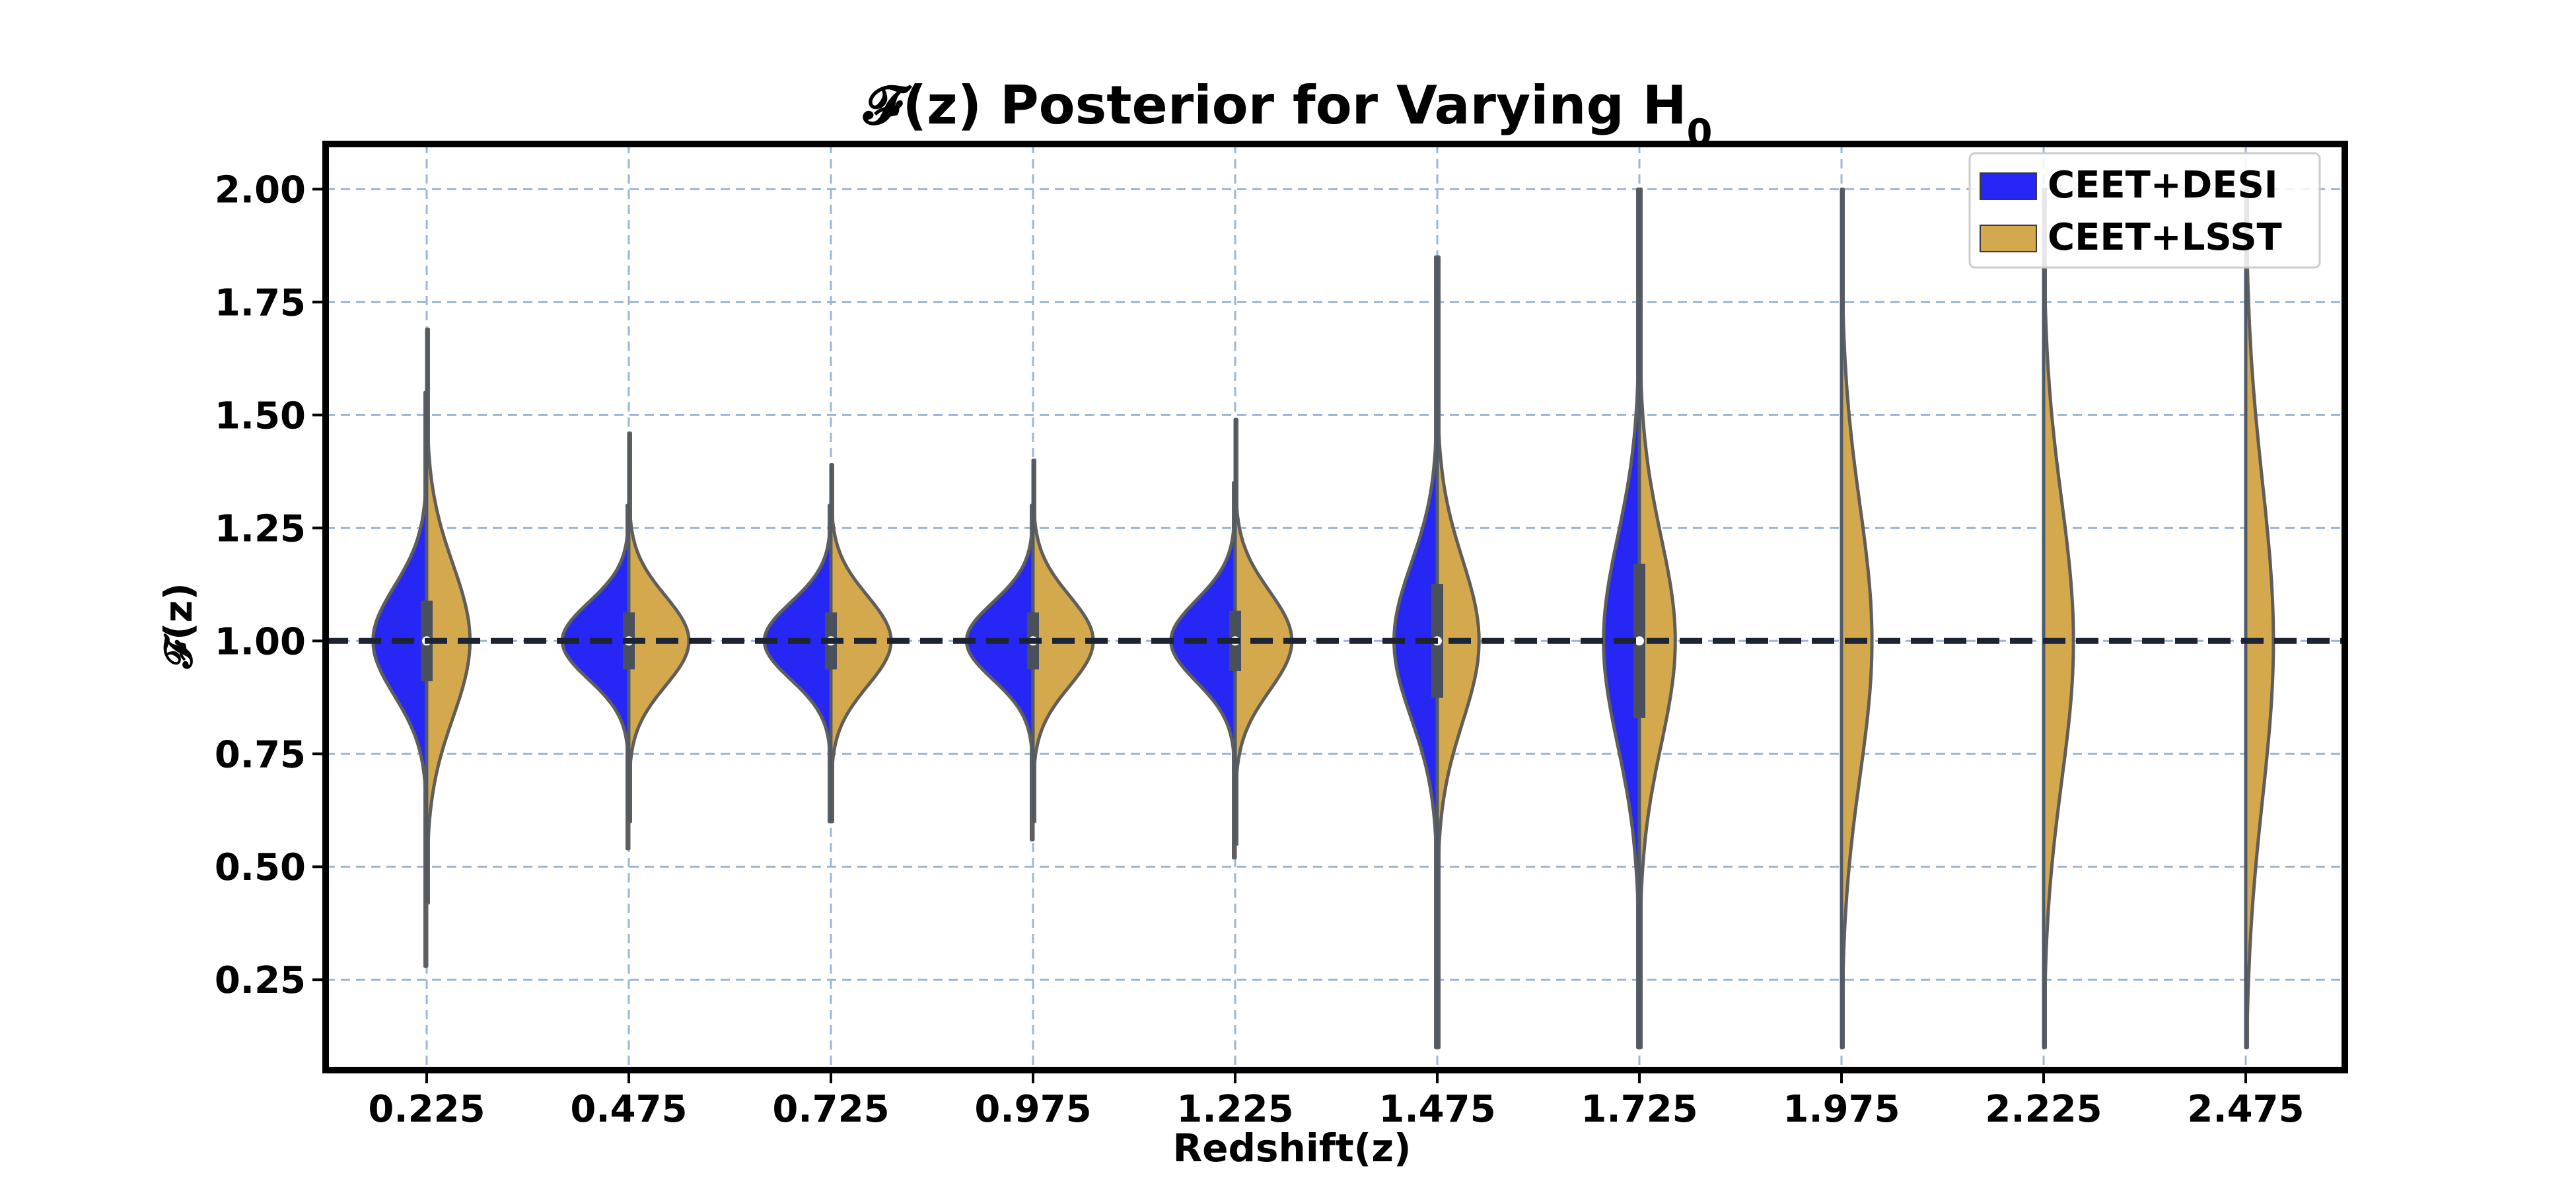  I want to click on y-tick-label: 1.50, so click(260, 415).